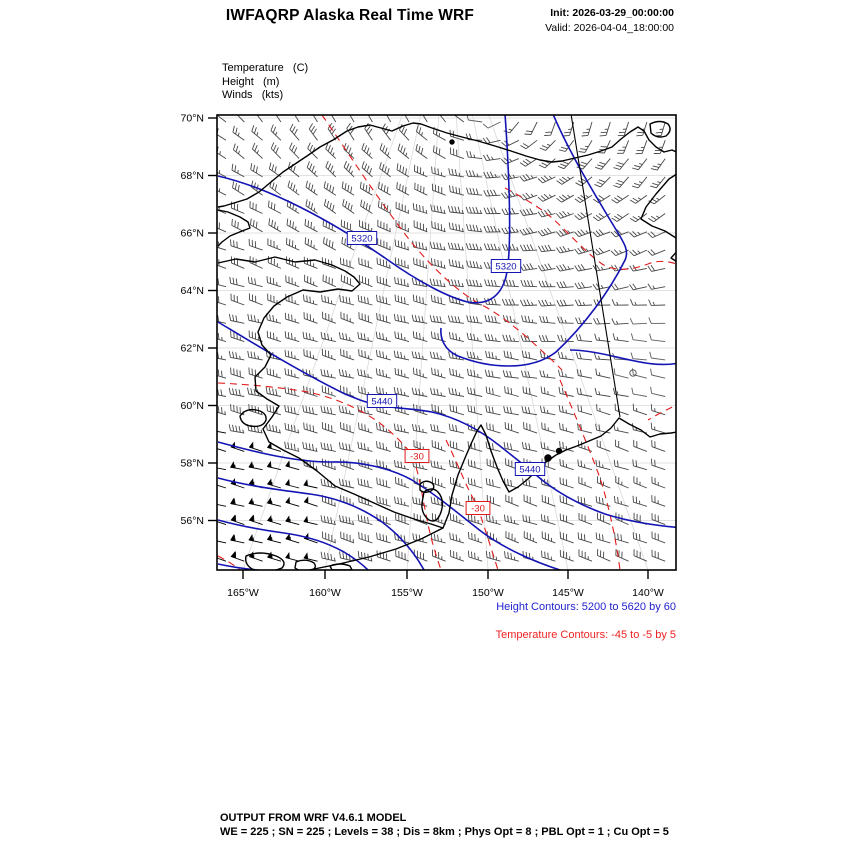 The image size is (850, 850). What do you see at coordinates (243, 593) in the screenshot?
I see `x-tick-label: 165°W` at bounding box center [243, 593].